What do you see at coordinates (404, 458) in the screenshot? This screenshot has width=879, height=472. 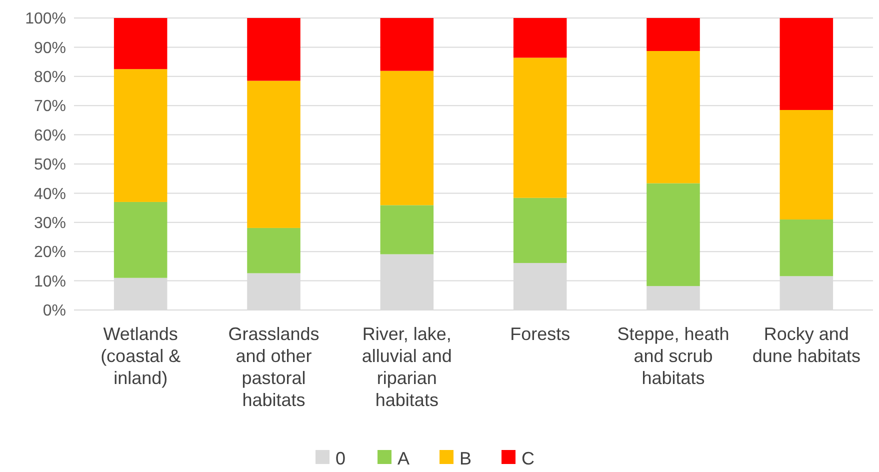 I see `legend-label: A` at bounding box center [404, 458].